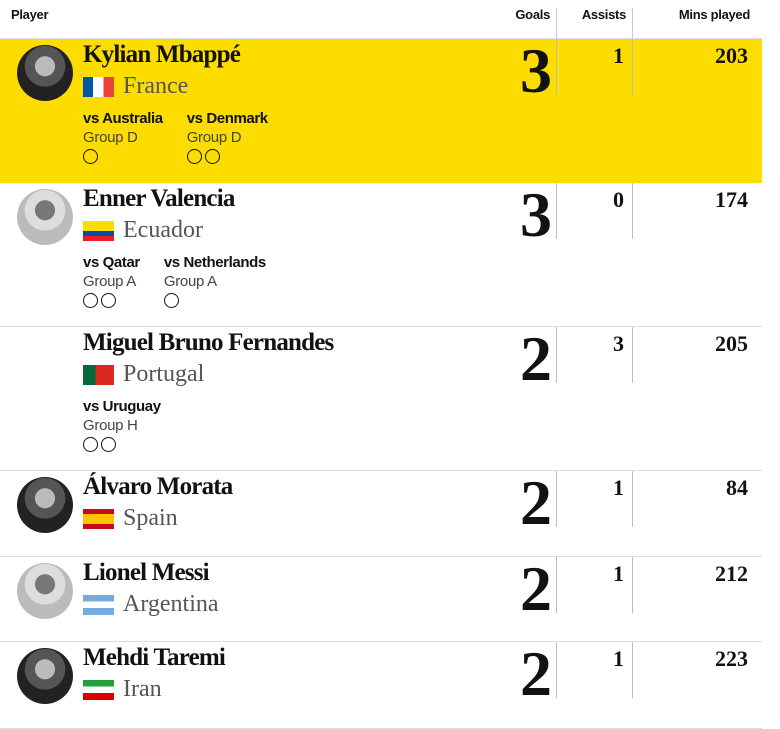  I want to click on match-opponent: vs Australia, so click(123, 118).